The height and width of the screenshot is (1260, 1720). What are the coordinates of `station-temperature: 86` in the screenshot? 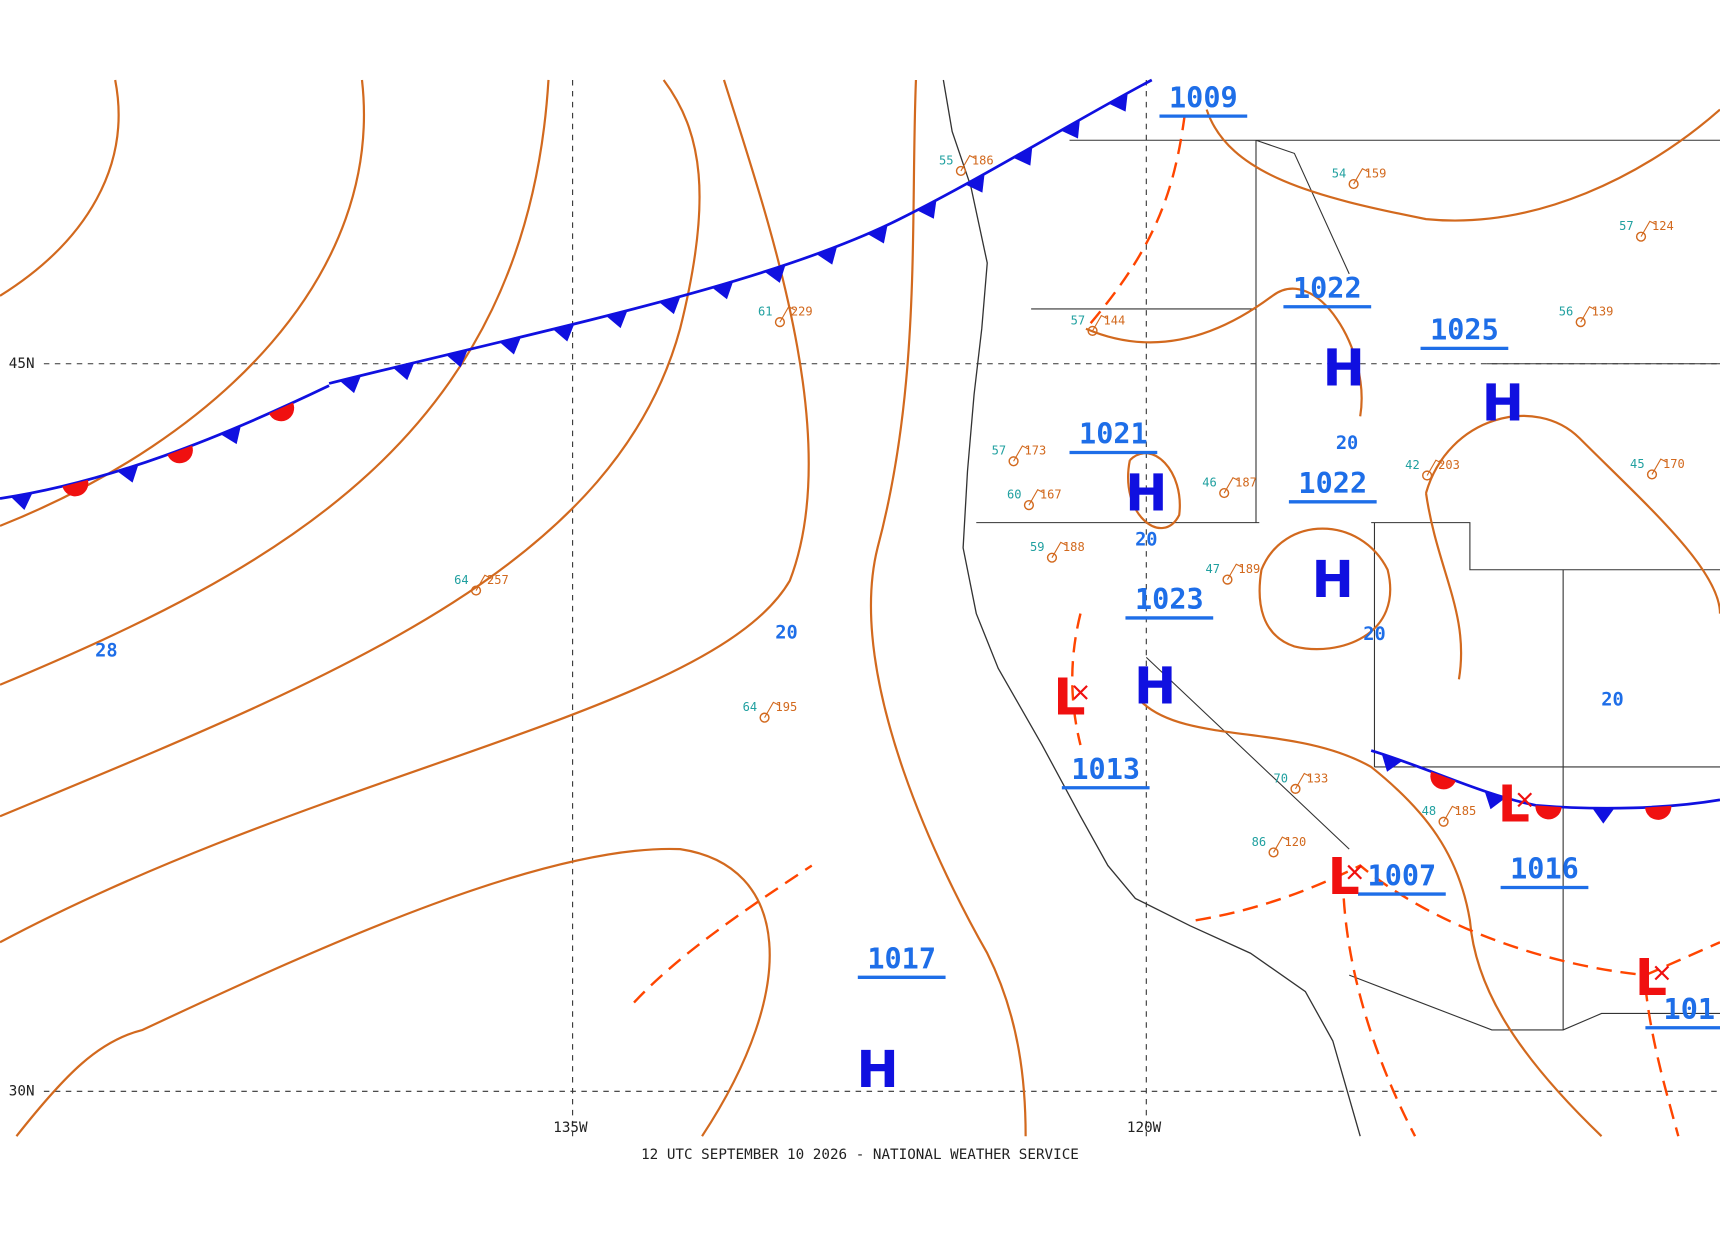 It's located at (1259, 842).